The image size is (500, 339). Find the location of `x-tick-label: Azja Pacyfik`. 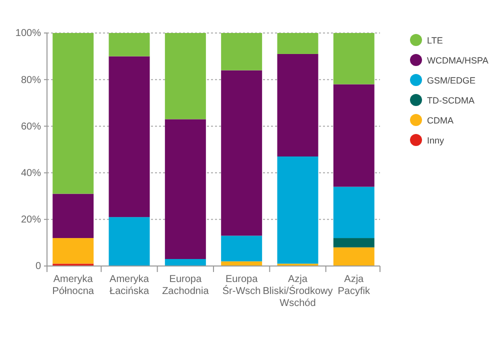

x-tick-label: Azja Pacyfik is located at coordinates (354, 285).